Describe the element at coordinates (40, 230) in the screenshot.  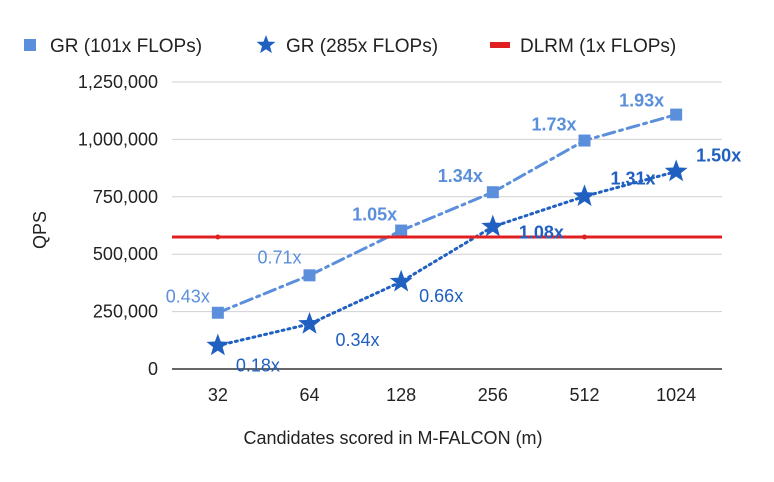
I see `y-axis-title: QPS` at that location.